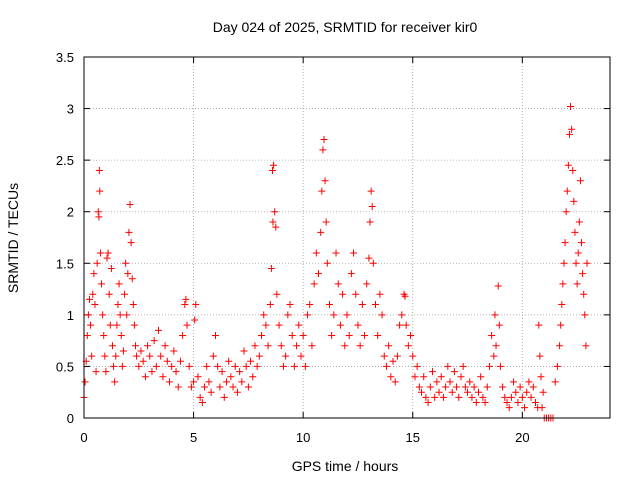  I want to click on y-tick-label: 1.5, so click(65, 263).